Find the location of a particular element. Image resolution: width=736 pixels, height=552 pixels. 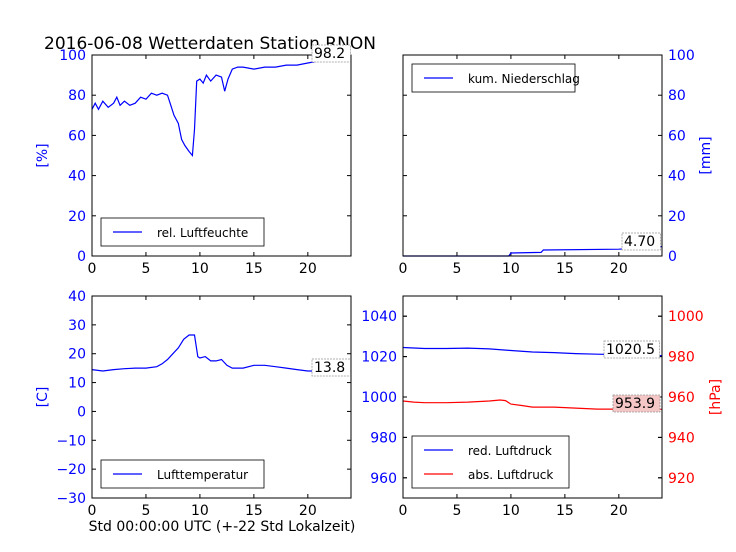

value-annotation: 1020.5 is located at coordinates (631, 349).